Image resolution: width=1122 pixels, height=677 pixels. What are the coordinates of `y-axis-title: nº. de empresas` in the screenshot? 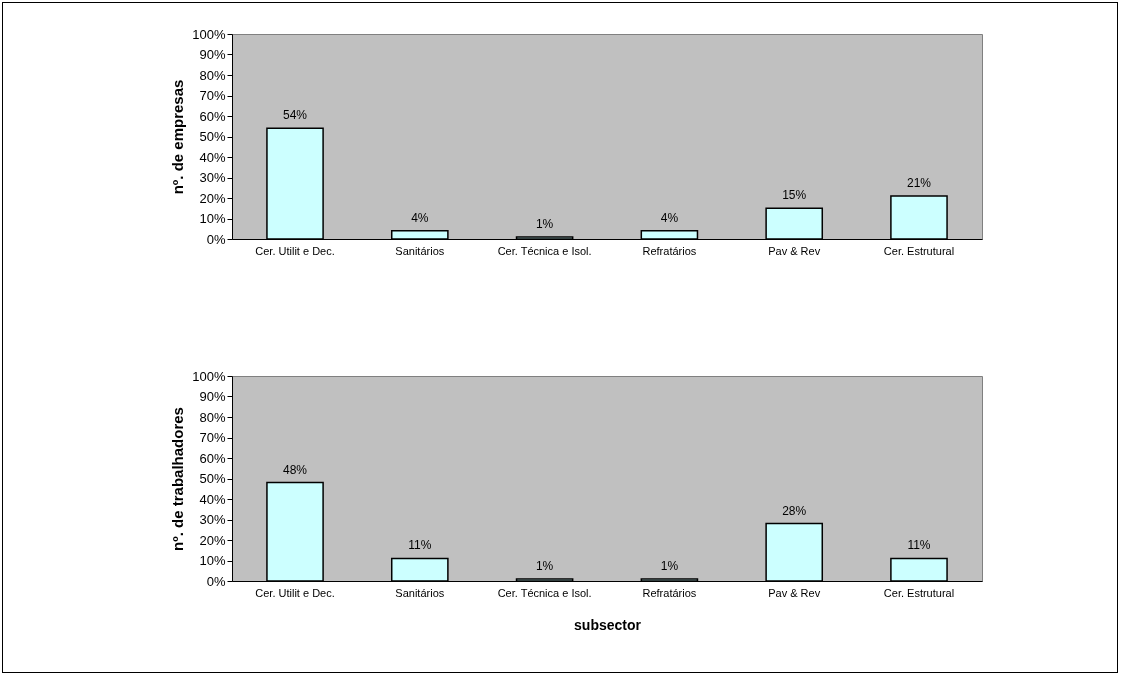 It's located at (178, 137).